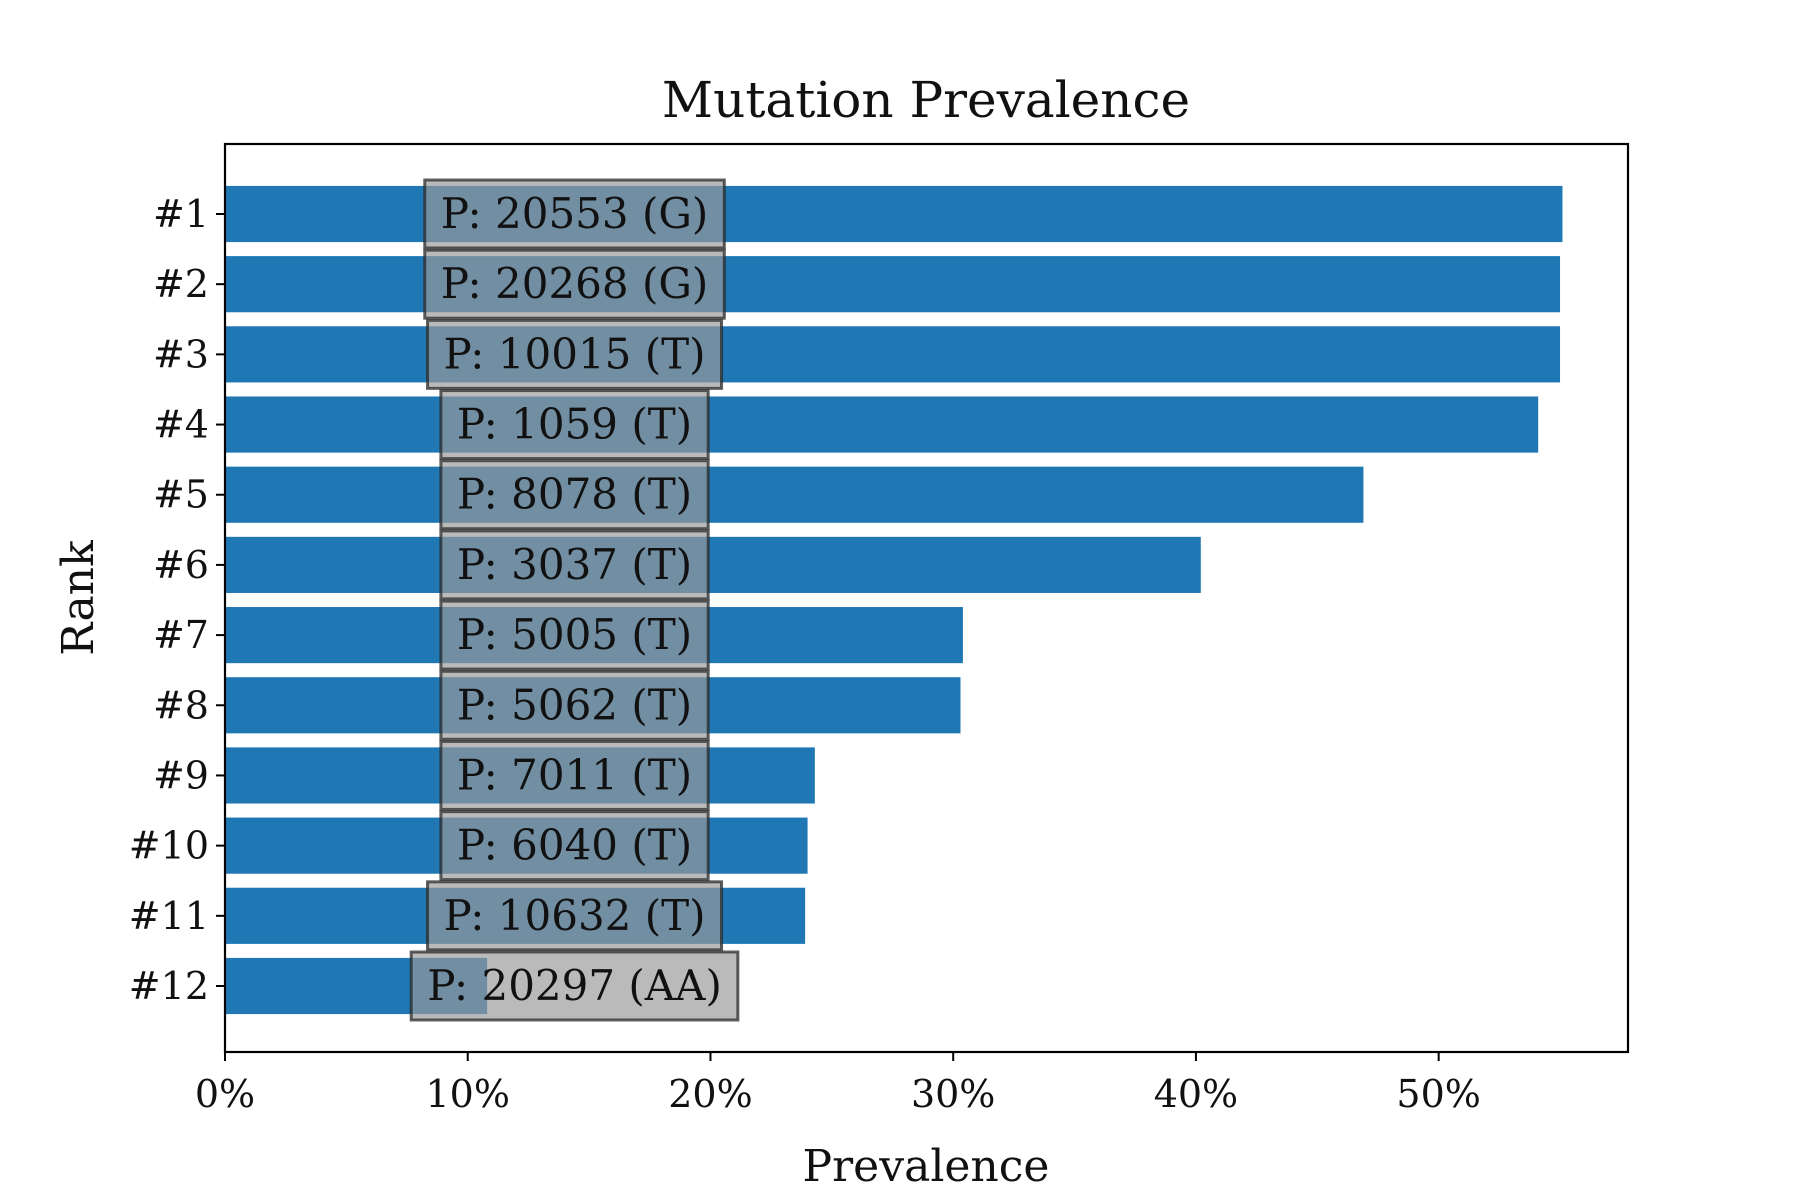 The width and height of the screenshot is (1800, 1200). I want to click on y-tick-label: #4, so click(181, 425).